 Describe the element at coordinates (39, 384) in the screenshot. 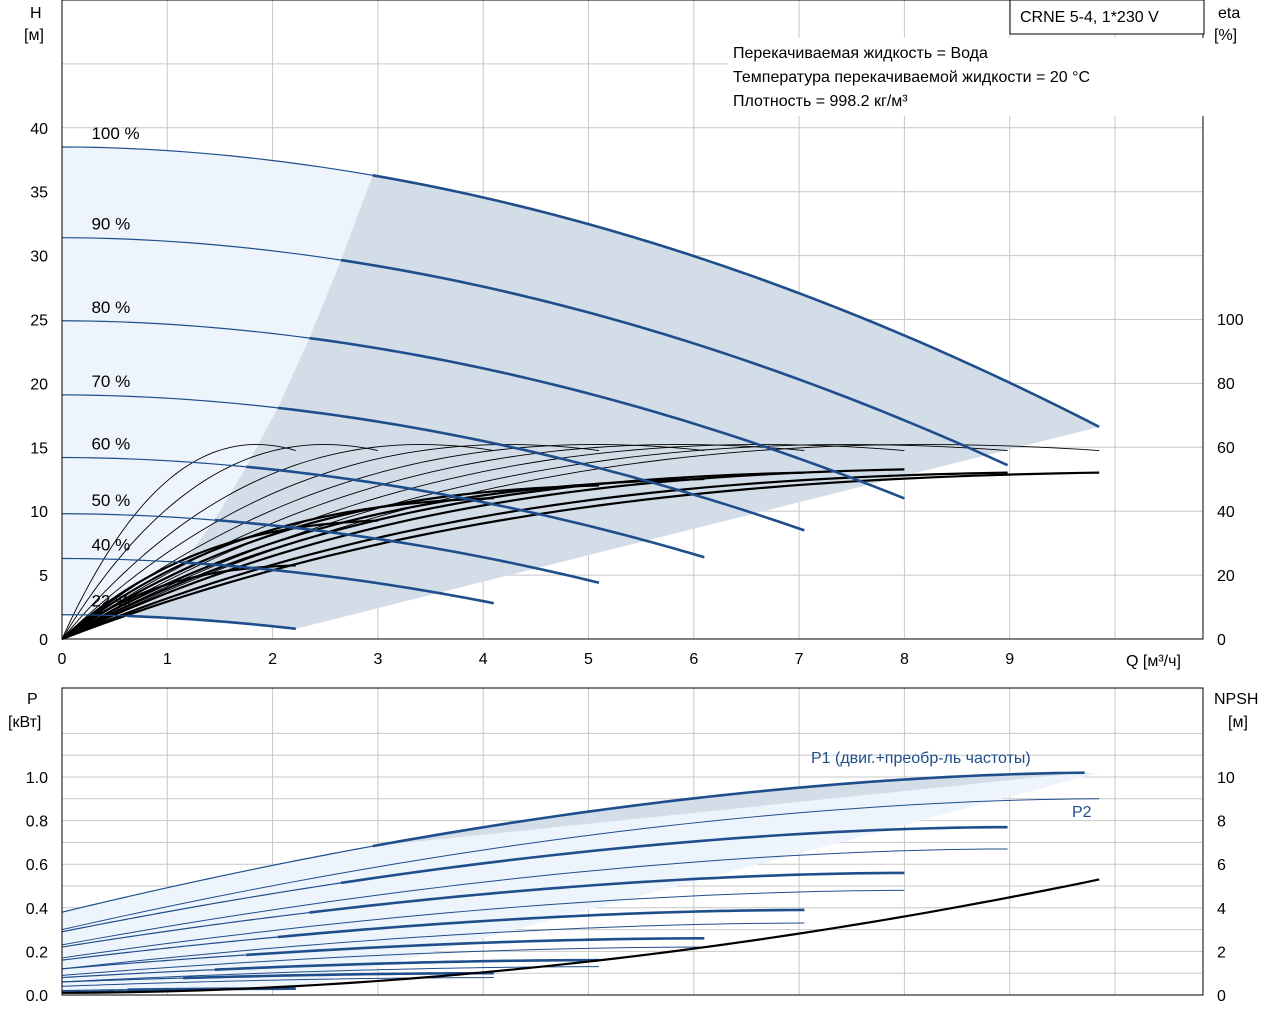

I see `h-tick-label: 20` at that location.